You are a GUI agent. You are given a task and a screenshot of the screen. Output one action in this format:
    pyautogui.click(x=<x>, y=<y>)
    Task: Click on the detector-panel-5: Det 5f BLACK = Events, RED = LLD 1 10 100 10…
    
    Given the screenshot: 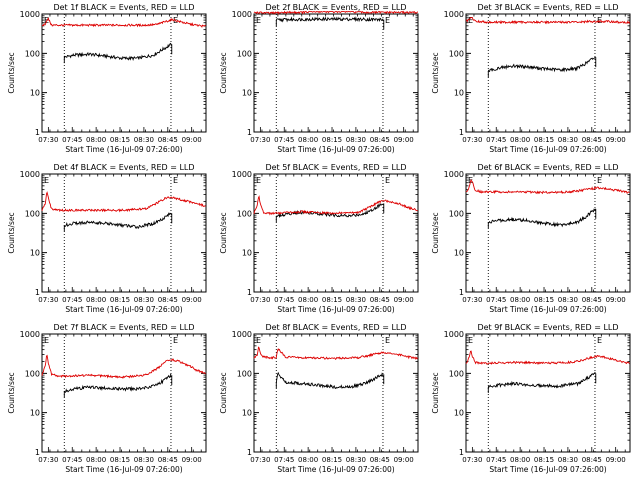 What is the action you would take?
    pyautogui.click(x=319, y=238)
    